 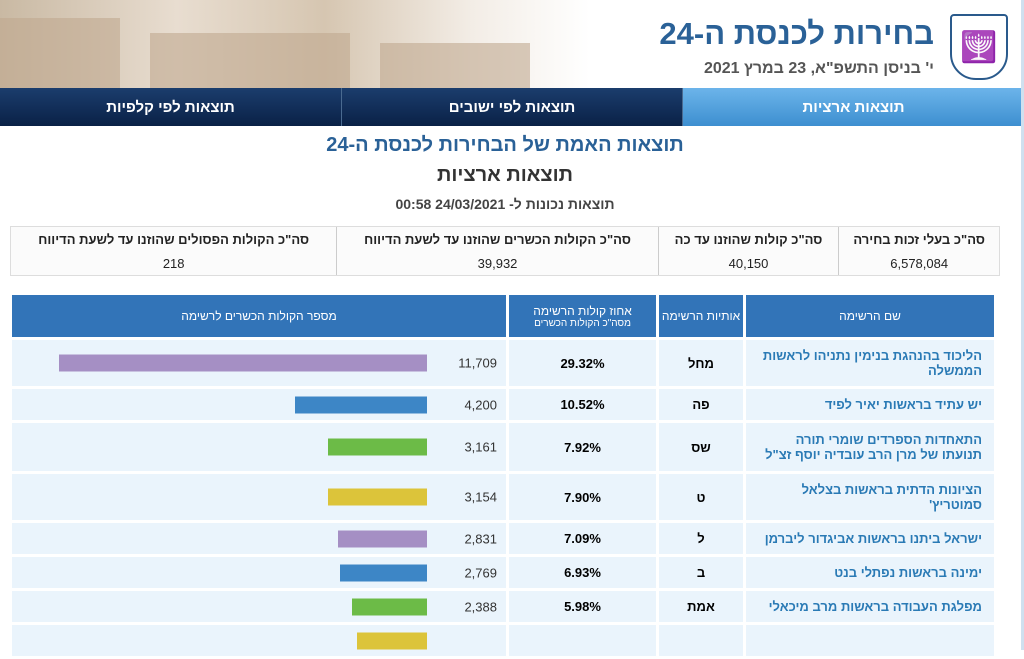 I want to click on state-emblem-icon: 🕎, so click(x=979, y=47).